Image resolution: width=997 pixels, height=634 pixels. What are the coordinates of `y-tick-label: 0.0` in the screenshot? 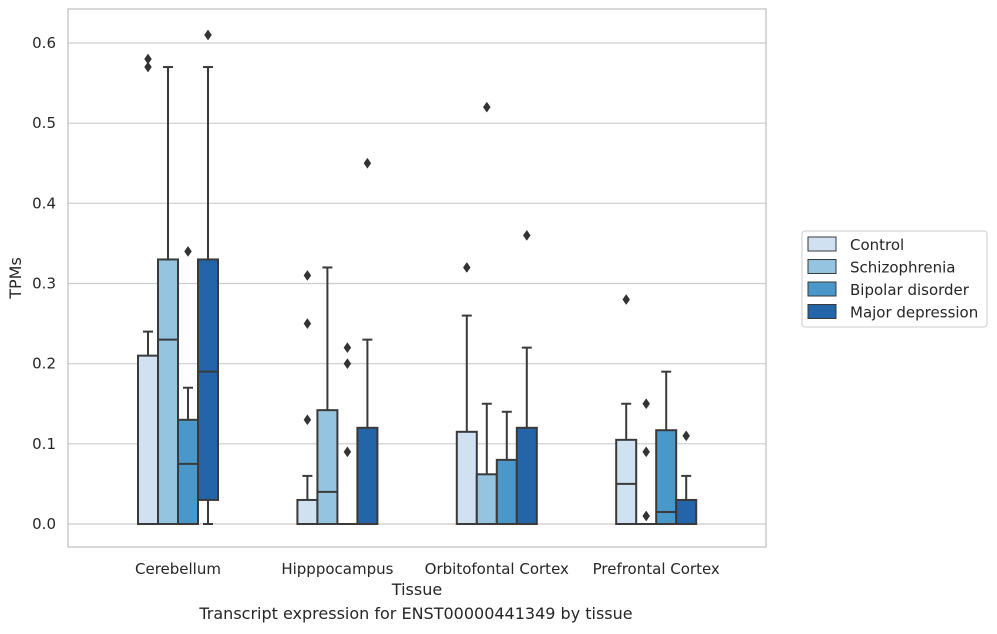 It's located at (44, 524).